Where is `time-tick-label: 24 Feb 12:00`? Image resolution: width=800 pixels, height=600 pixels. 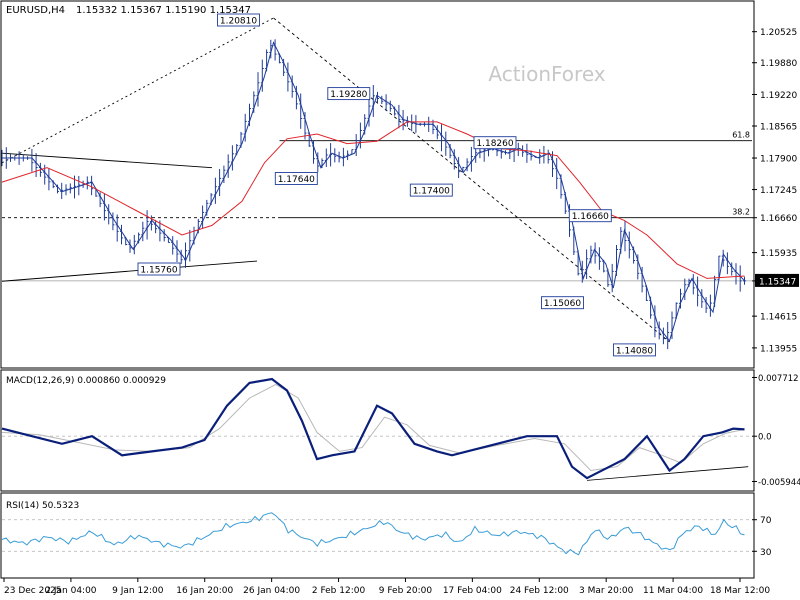
time-tick-label: 24 Feb 12:00 is located at coordinates (539, 591).